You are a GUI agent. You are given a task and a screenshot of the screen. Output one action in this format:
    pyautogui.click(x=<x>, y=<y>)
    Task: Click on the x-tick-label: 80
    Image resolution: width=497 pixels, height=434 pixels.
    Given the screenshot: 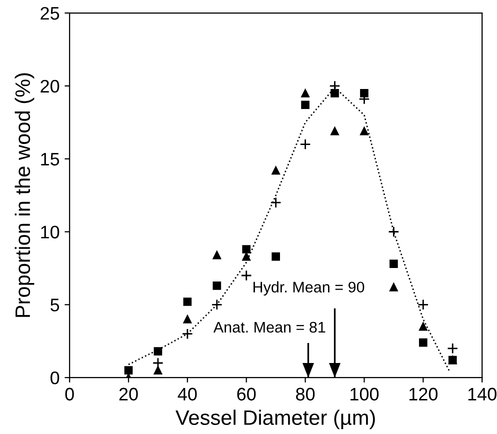 What is the action you would take?
    pyautogui.click(x=305, y=394)
    